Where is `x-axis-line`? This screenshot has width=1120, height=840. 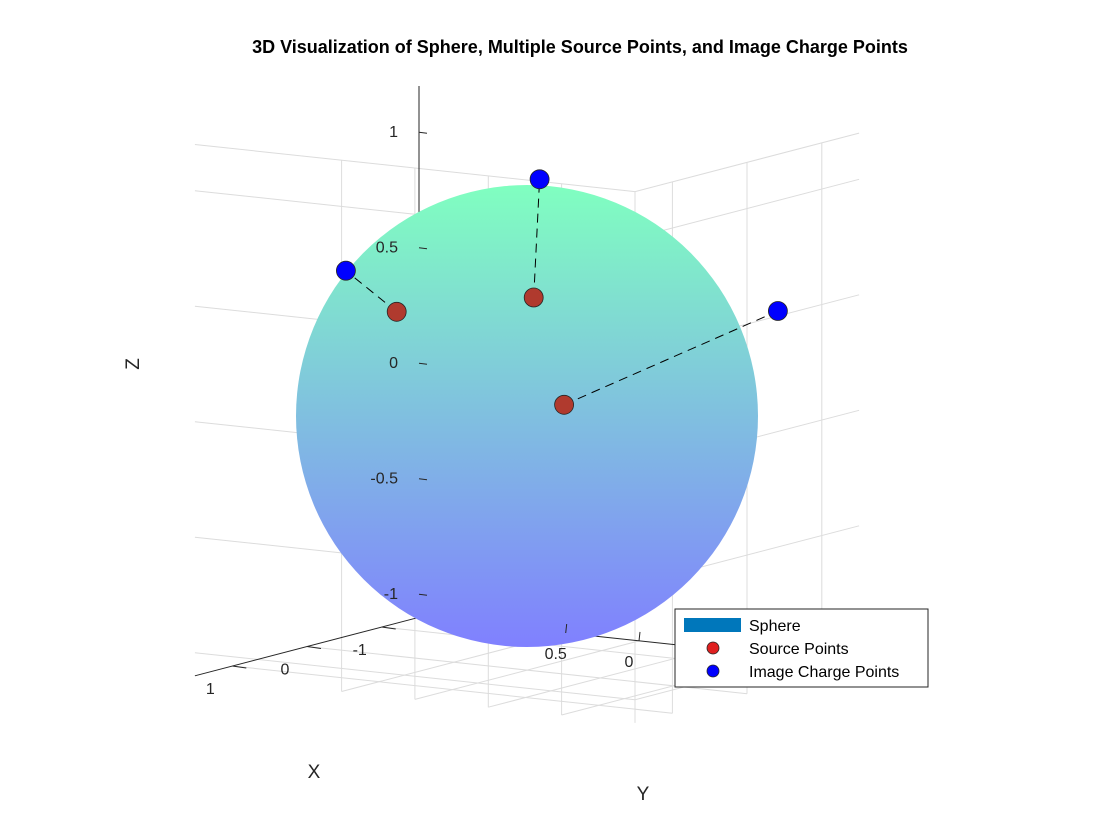 x-axis-line is located at coordinates (307, 646).